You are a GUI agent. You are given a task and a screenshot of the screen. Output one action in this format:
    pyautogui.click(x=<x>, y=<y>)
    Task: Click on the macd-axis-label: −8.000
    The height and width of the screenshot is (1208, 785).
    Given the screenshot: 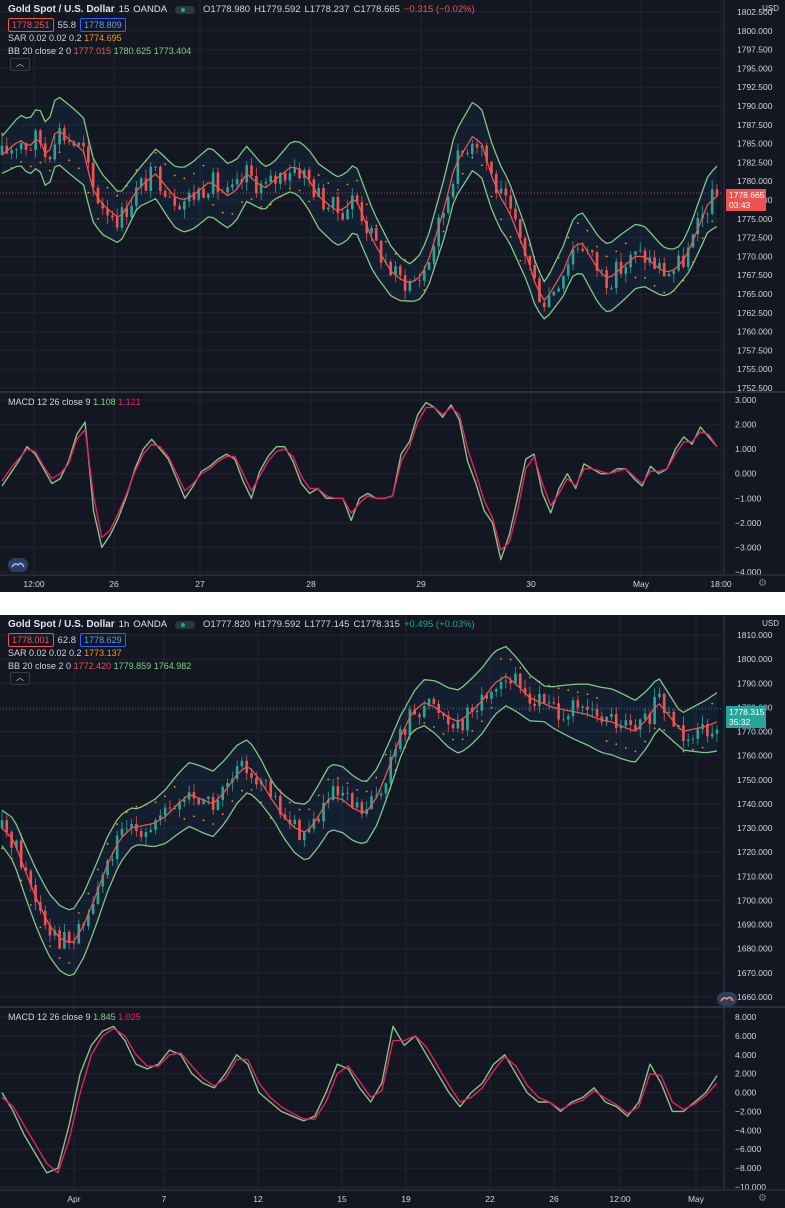 What is the action you would take?
    pyautogui.click(x=748, y=1168)
    